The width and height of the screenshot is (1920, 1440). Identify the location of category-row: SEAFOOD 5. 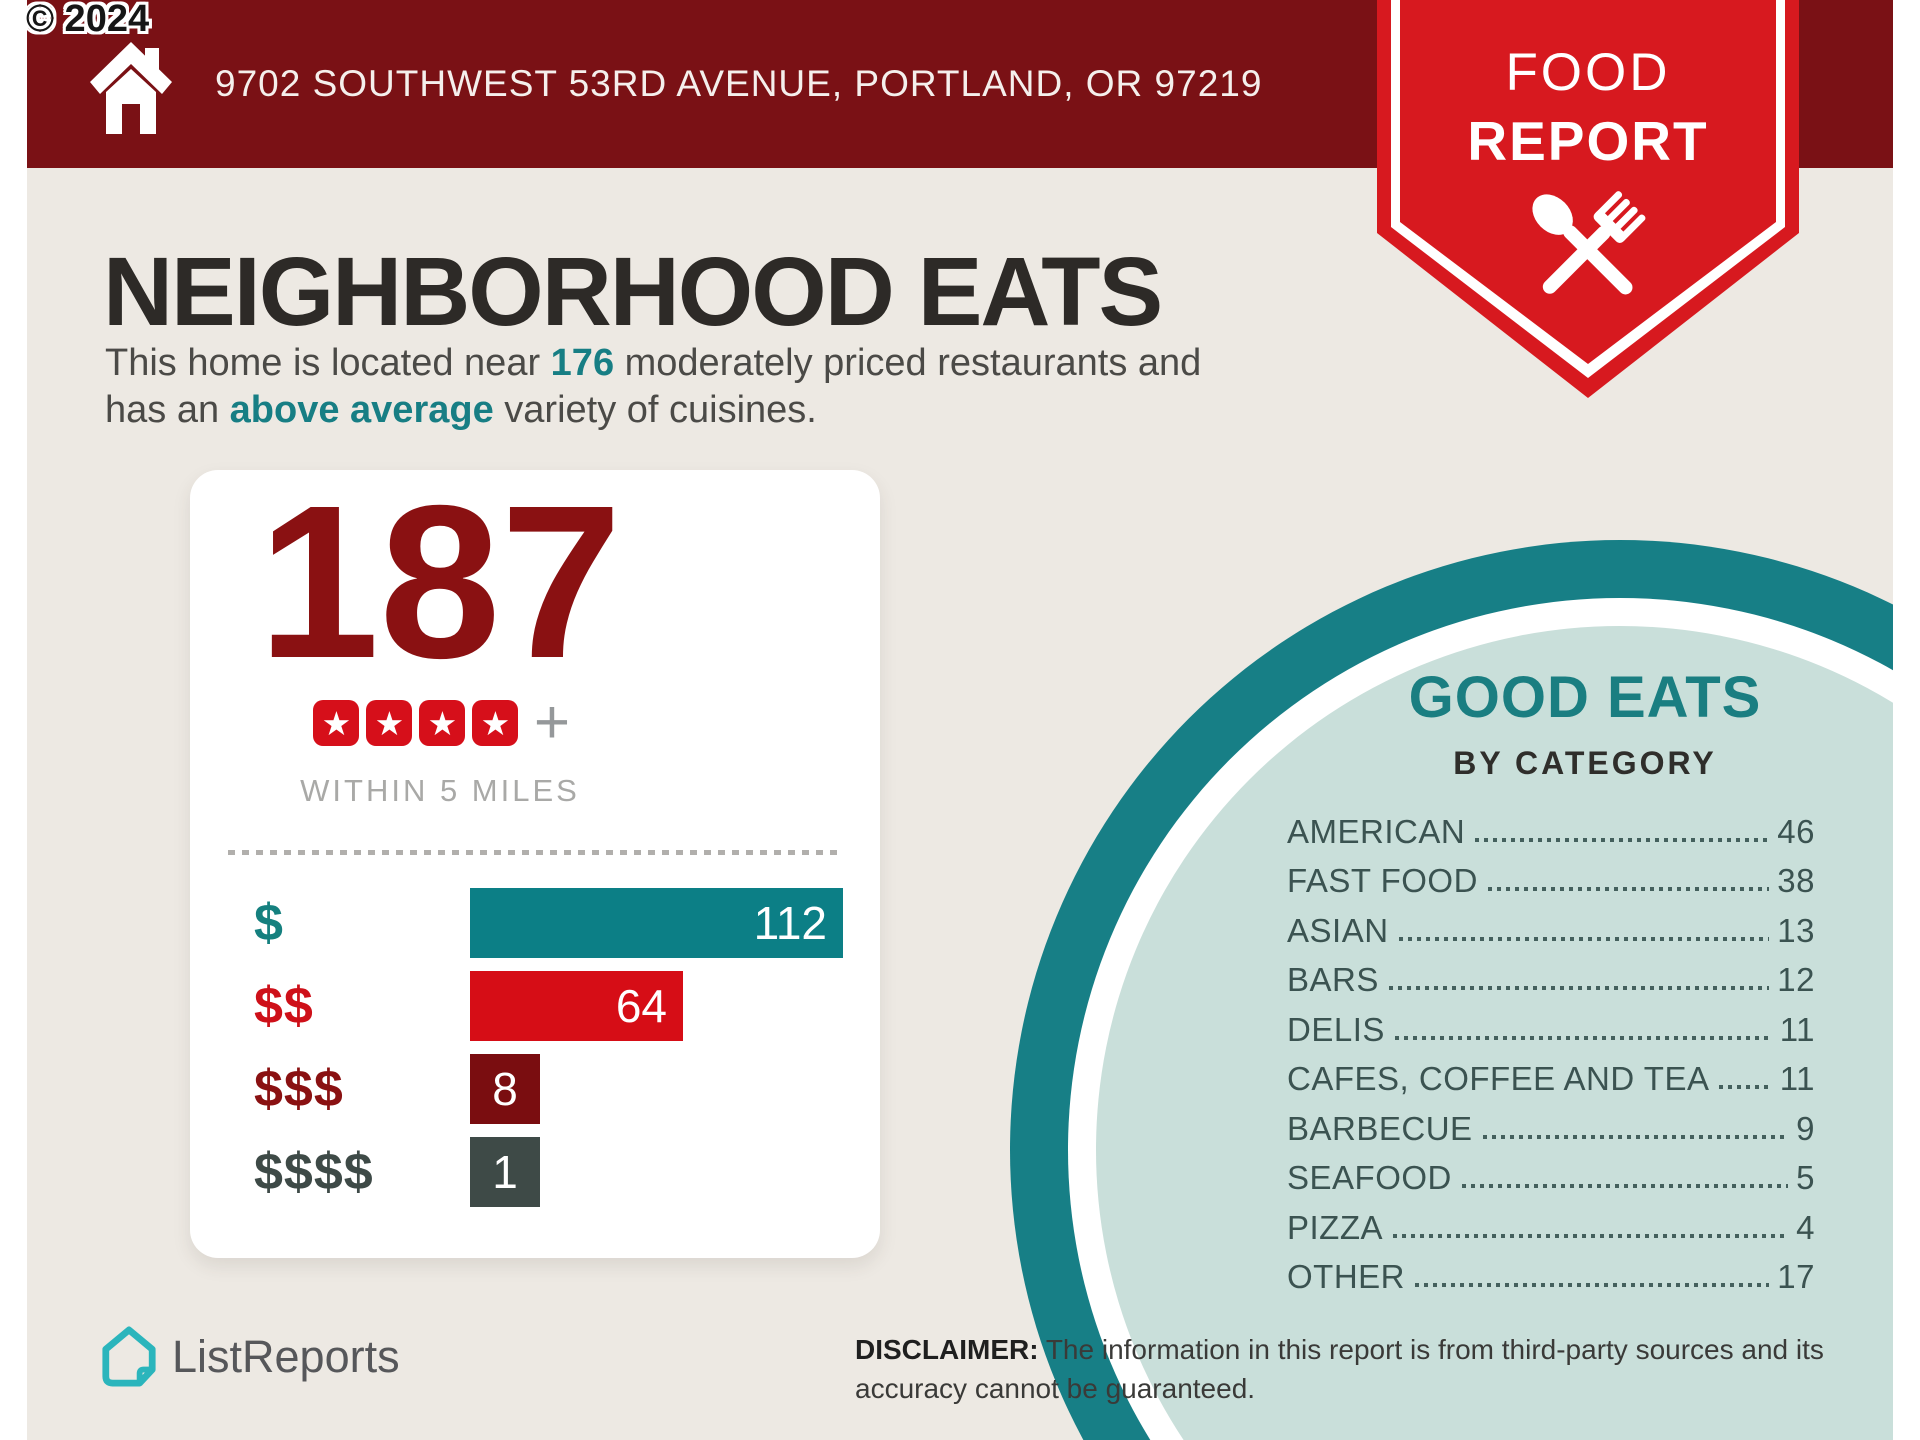
(1551, 1178).